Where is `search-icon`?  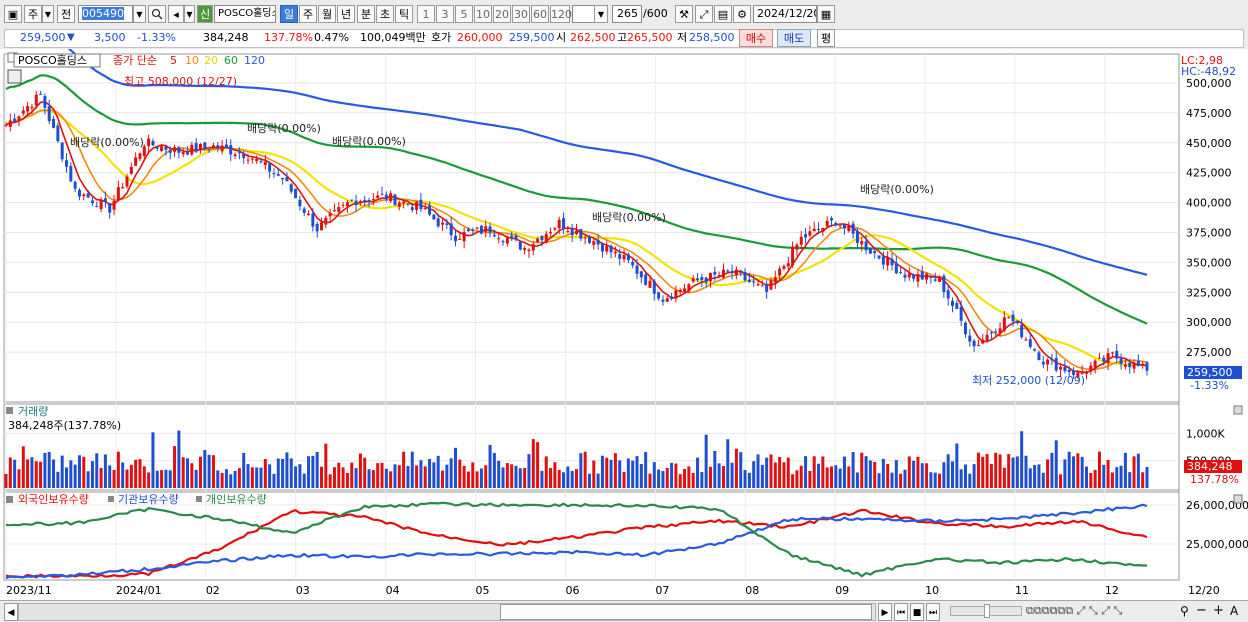
search-icon is located at coordinates (157, 14).